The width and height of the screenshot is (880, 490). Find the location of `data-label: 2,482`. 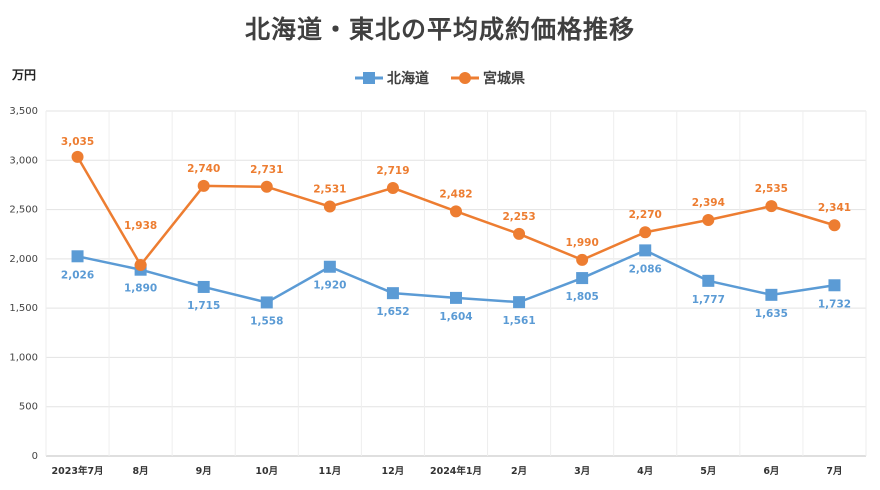

data-label: 2,482 is located at coordinates (455, 194).